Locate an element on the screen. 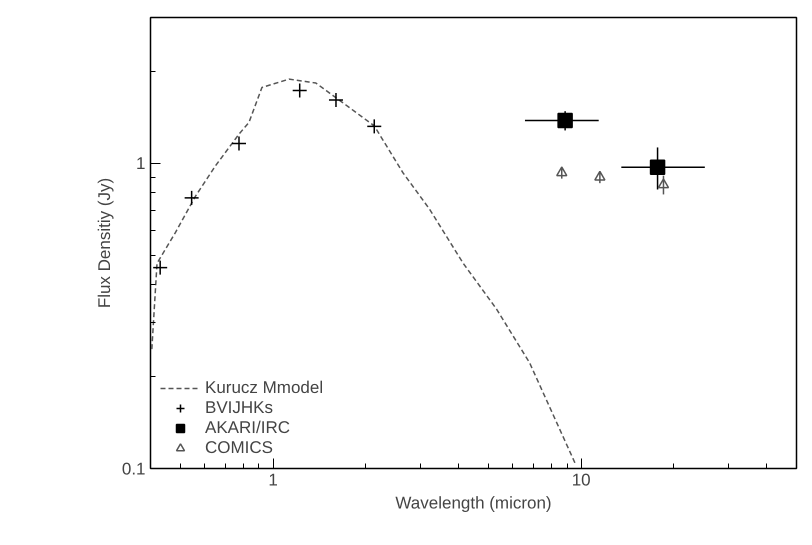  legend-label: COMICS is located at coordinates (239, 448).